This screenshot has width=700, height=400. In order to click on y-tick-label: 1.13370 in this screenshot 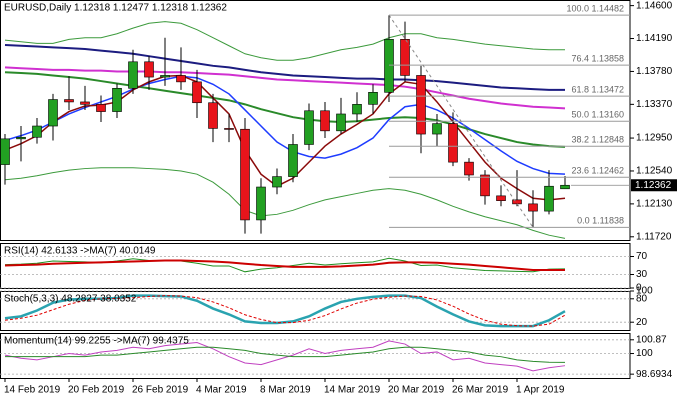, I will do `click(654, 104)`.